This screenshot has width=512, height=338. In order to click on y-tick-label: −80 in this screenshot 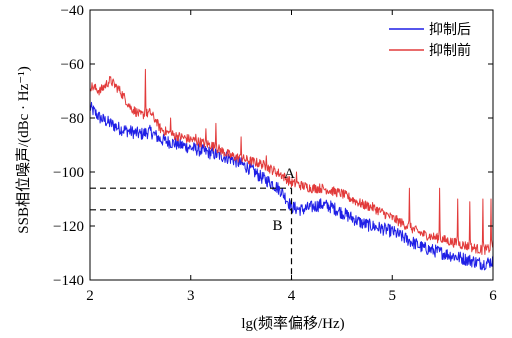, I will do `click(72, 119)`.